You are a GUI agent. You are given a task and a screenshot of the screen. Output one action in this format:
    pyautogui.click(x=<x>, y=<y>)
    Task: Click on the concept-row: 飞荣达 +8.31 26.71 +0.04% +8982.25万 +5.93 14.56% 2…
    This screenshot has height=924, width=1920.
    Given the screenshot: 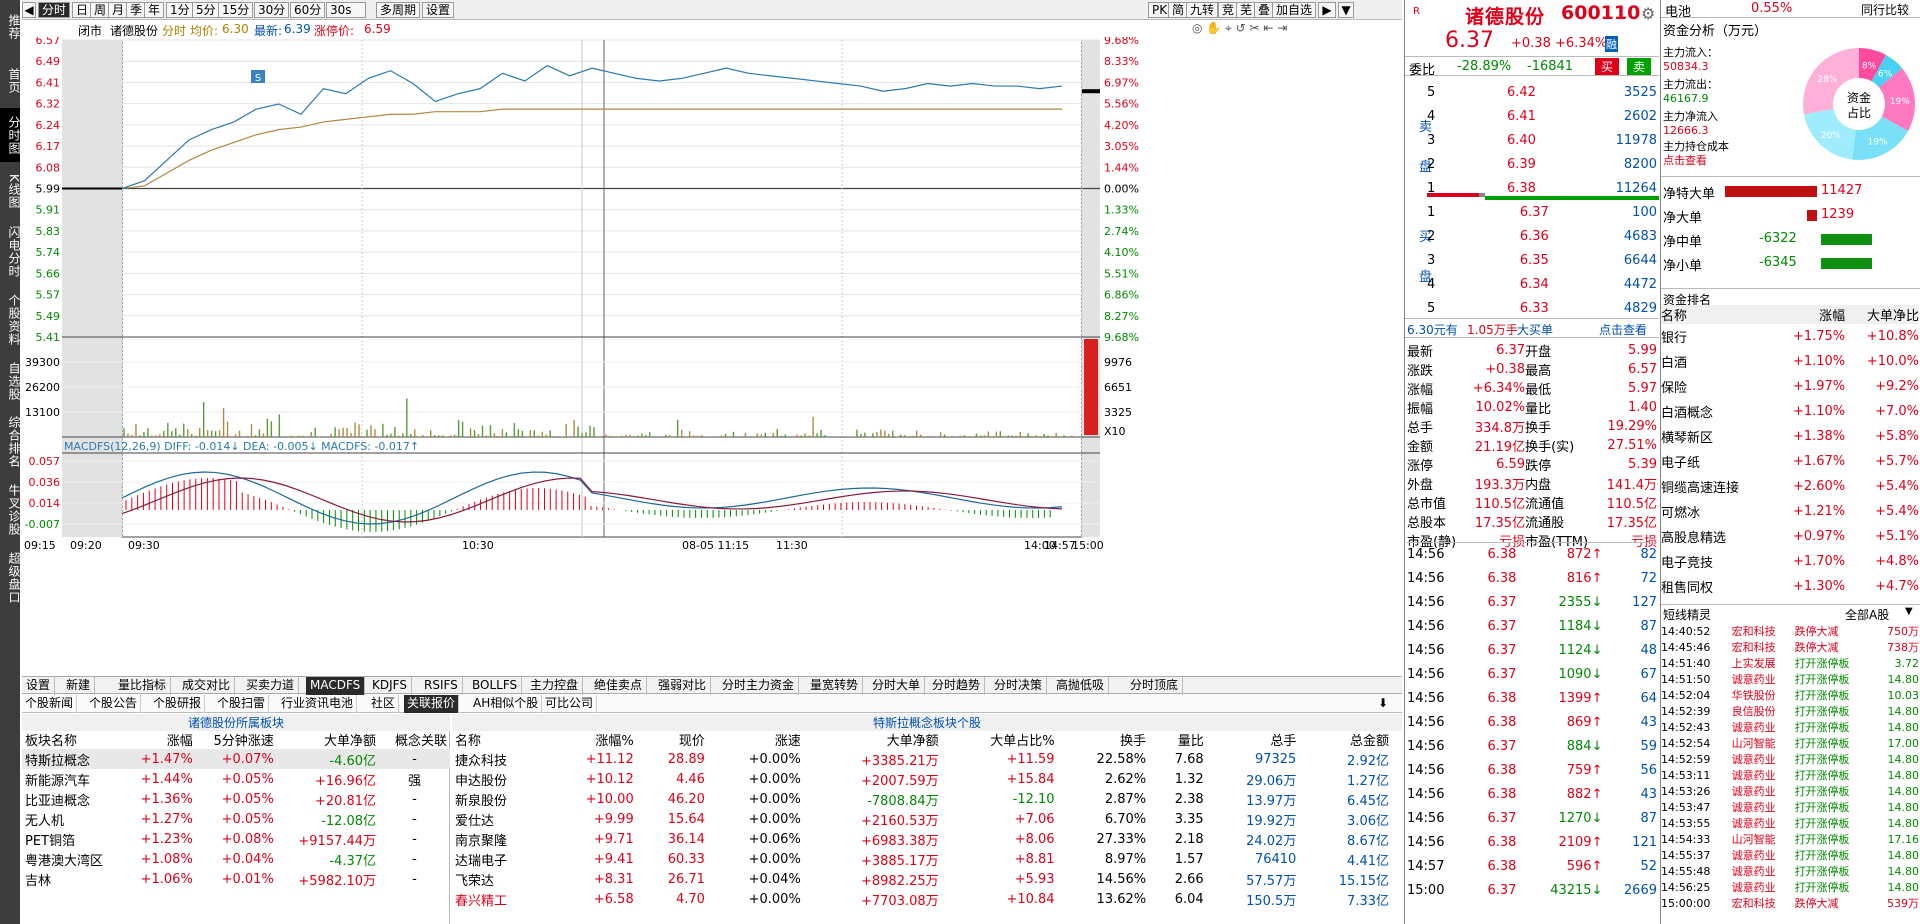 What is the action you would take?
    pyautogui.click(x=922, y=879)
    